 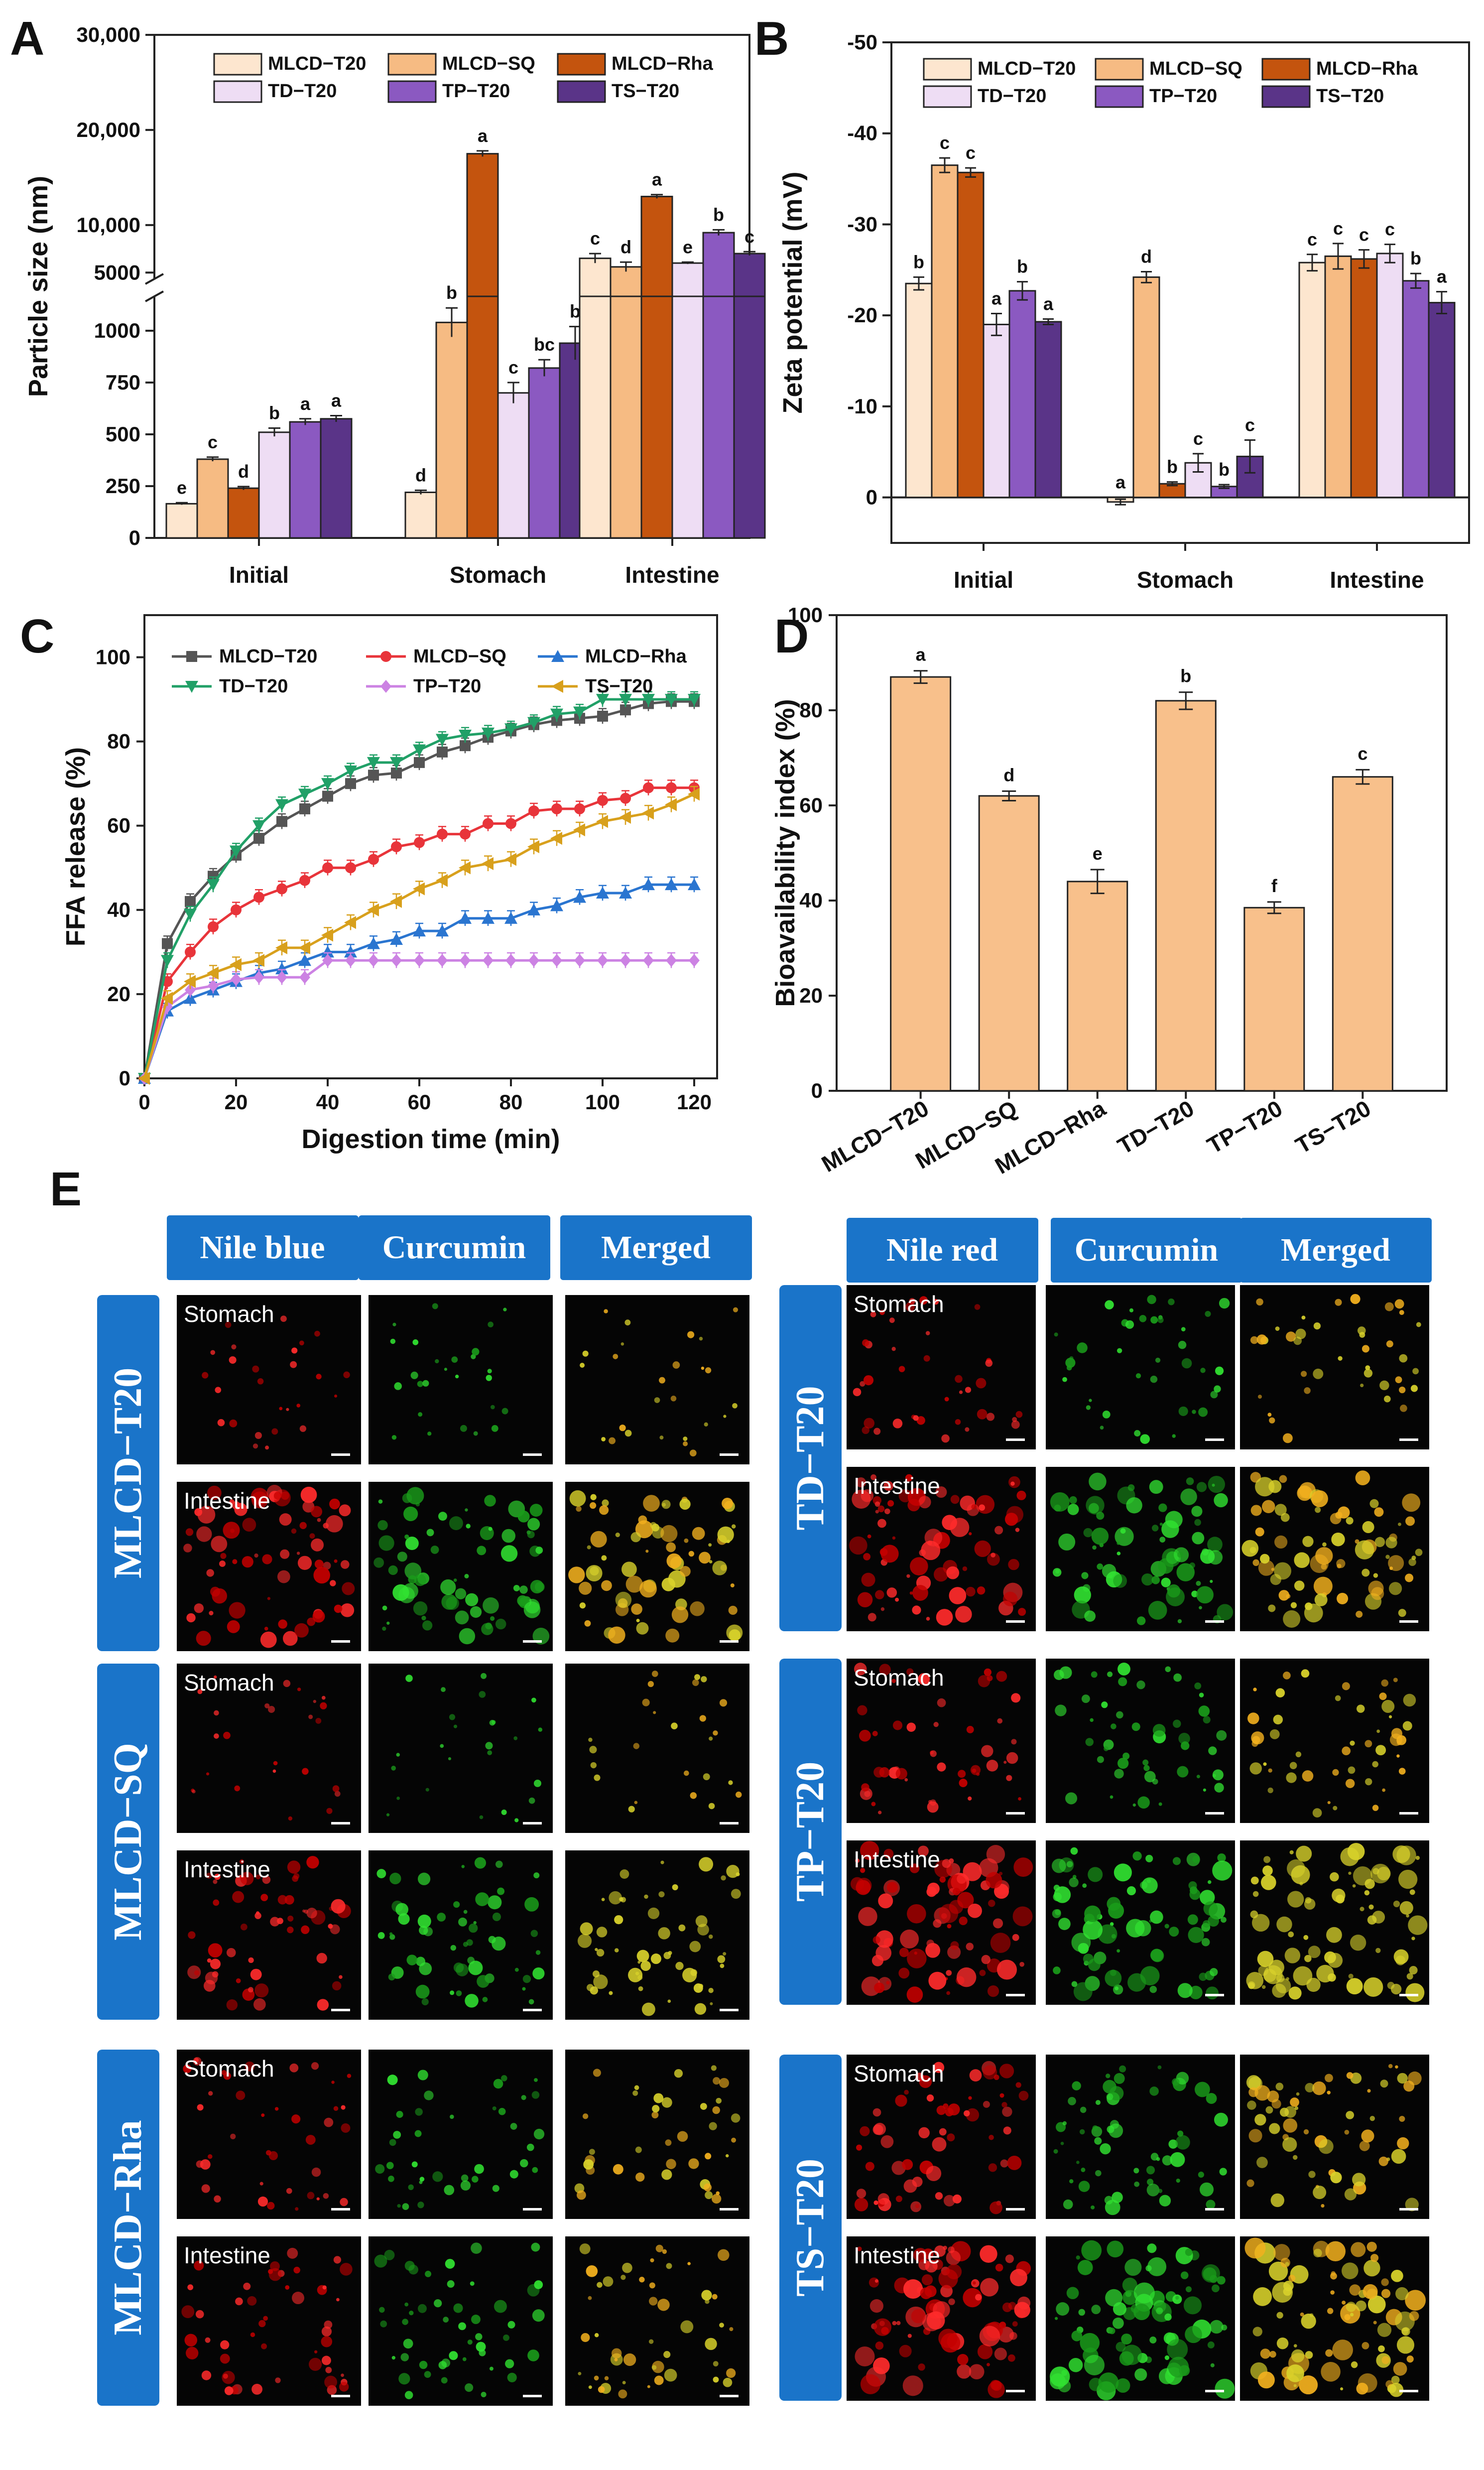 I want to click on bar, so click(x=656, y=408).